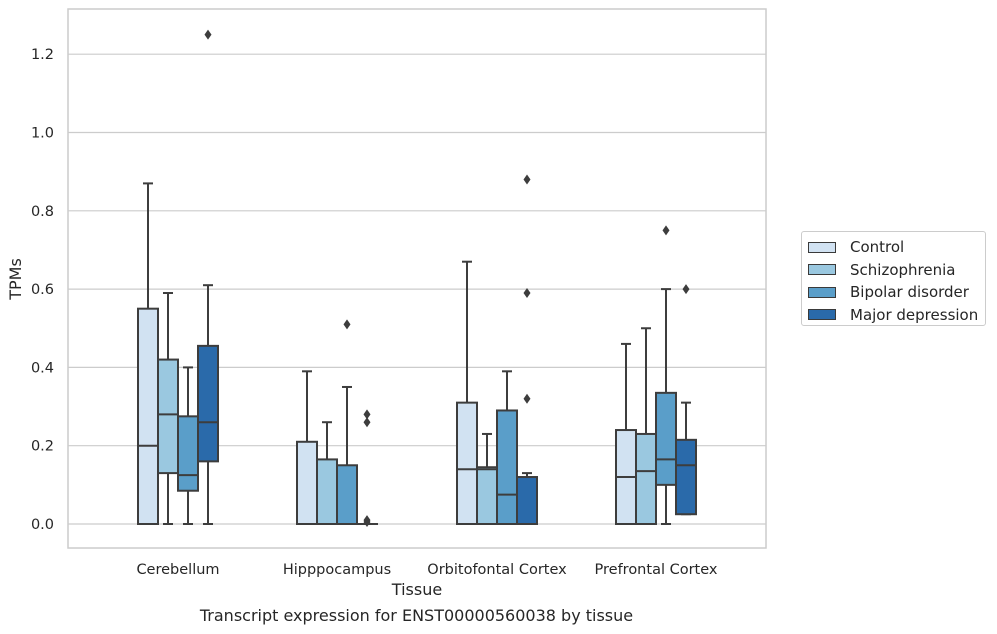 The width and height of the screenshot is (997, 634). Describe the element at coordinates (42, 212) in the screenshot. I see `y-tick-label: 0.8` at that location.